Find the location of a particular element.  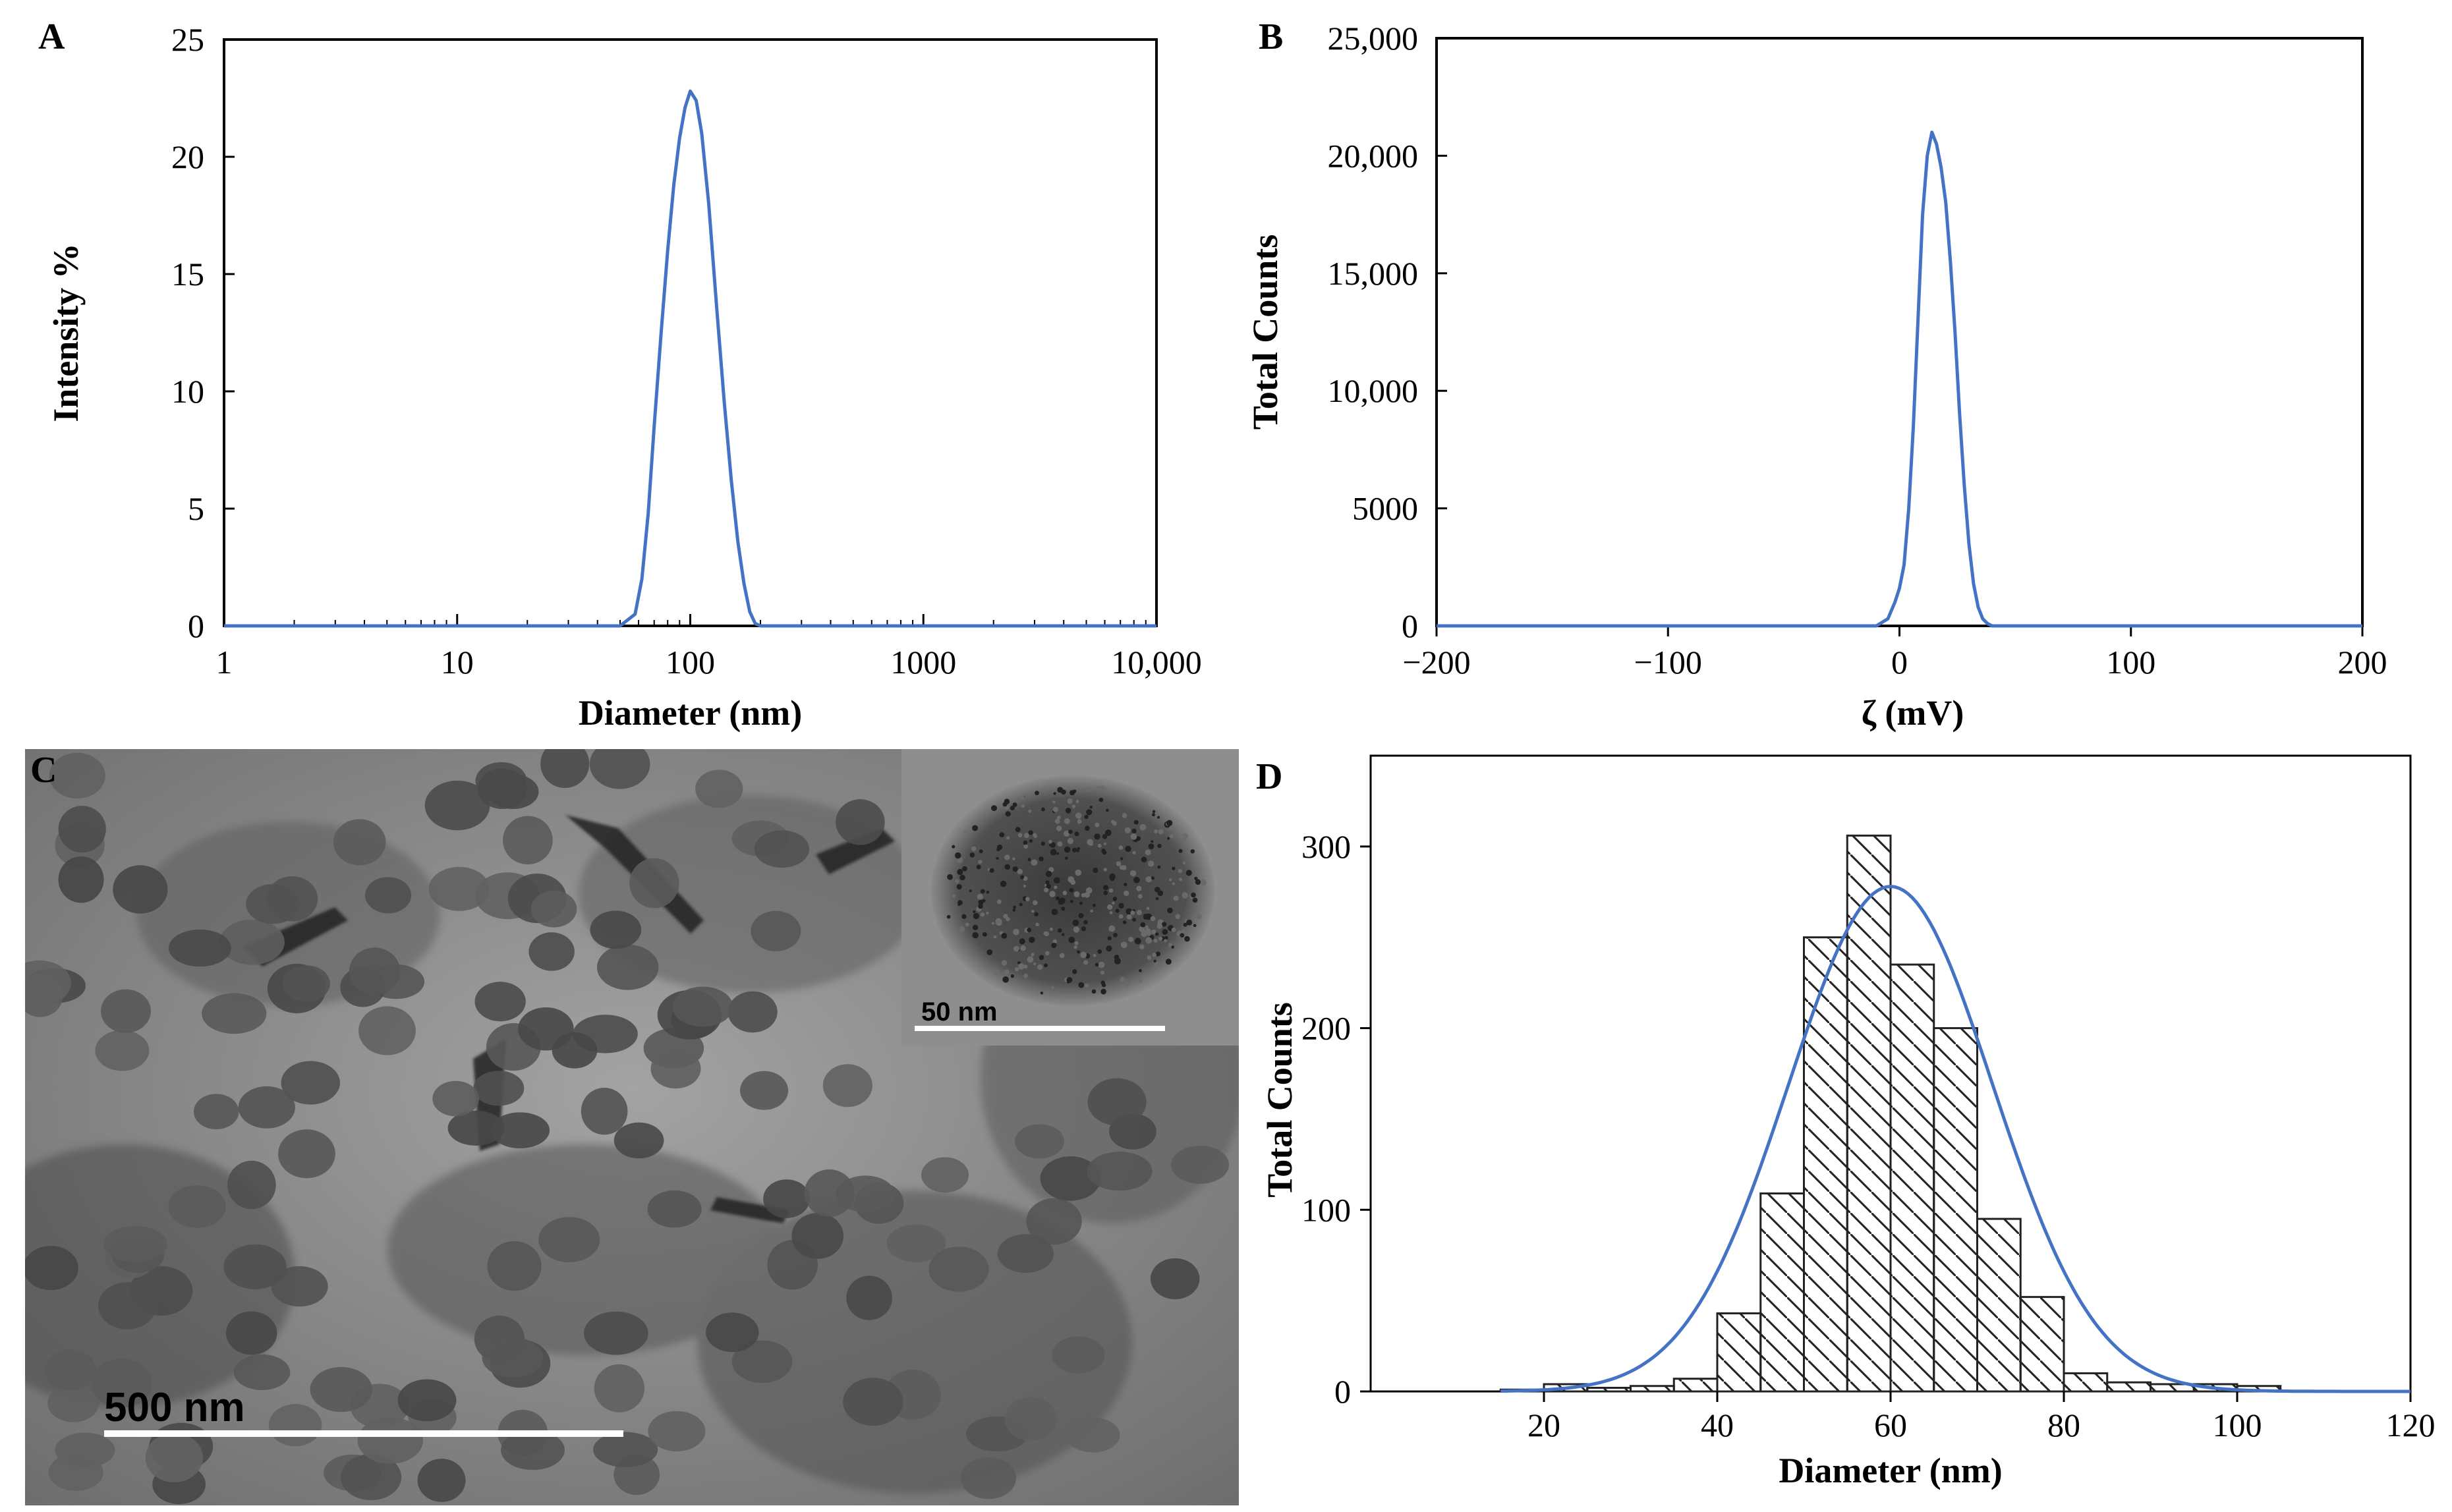

main-scale-label: 500 nm is located at coordinates (174, 1407).